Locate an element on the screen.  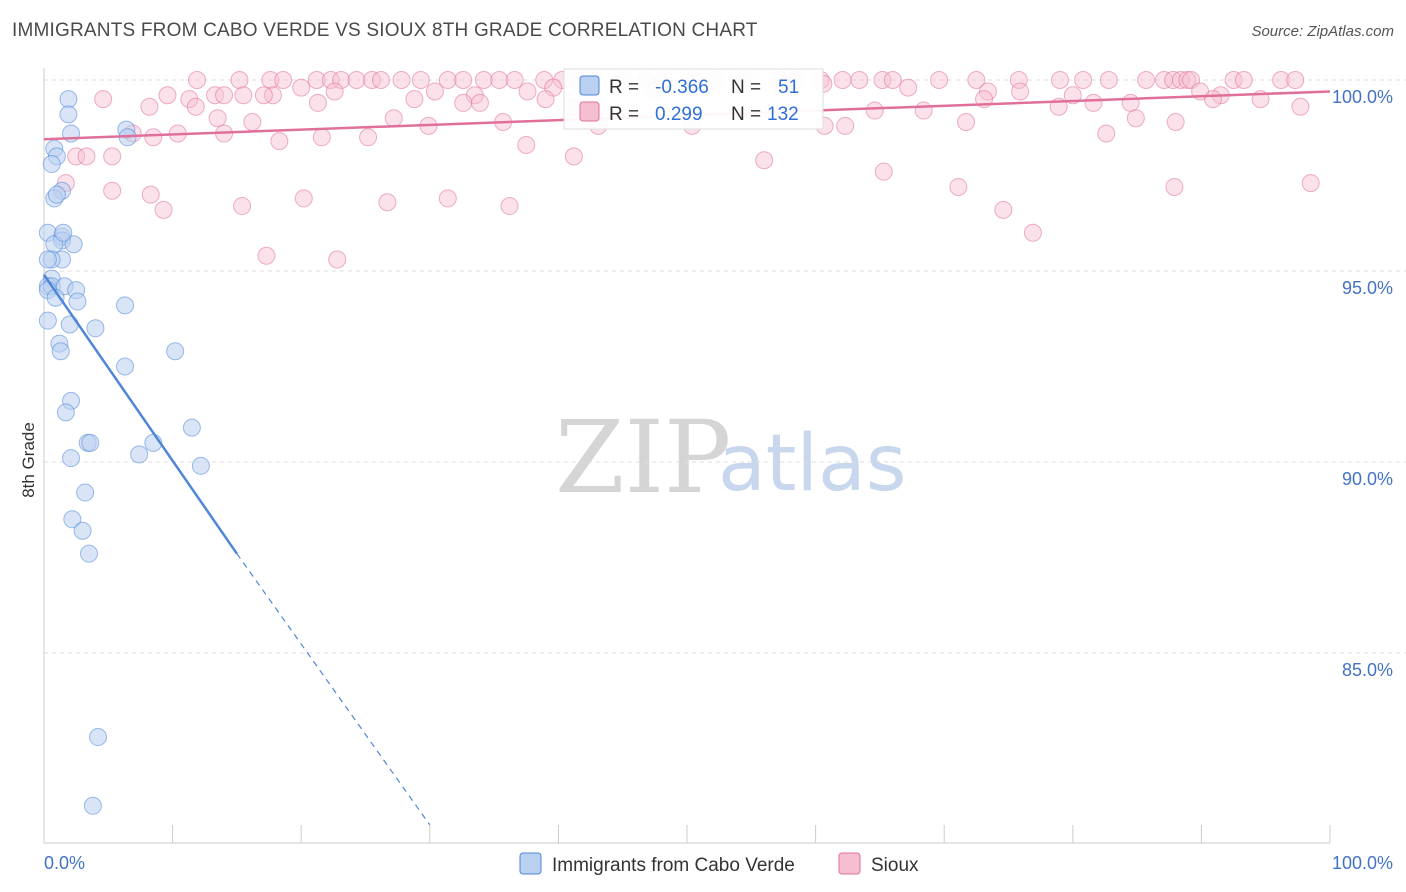
legend-blue-r-label: R = is located at coordinates (624, 87).